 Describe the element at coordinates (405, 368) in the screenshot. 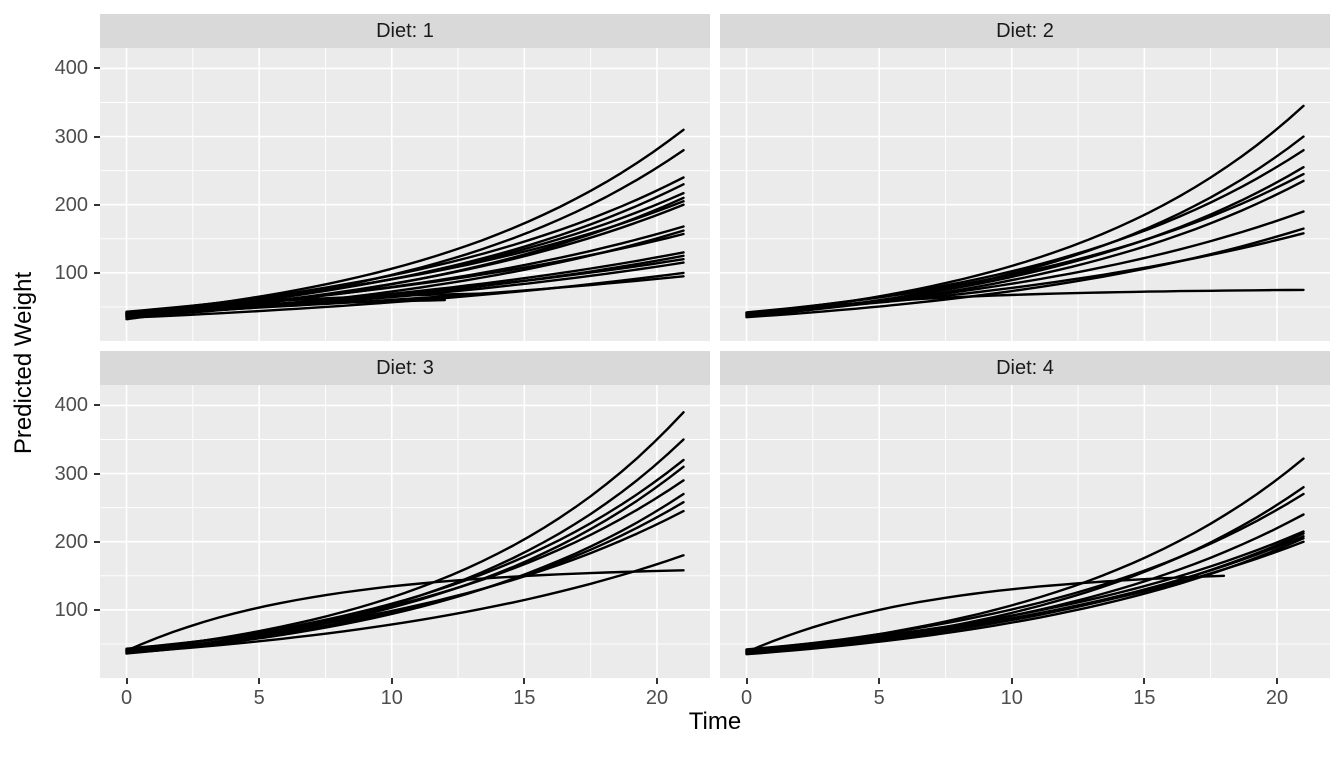

I see `facet-strip-diet-3: Diet: 3` at that location.